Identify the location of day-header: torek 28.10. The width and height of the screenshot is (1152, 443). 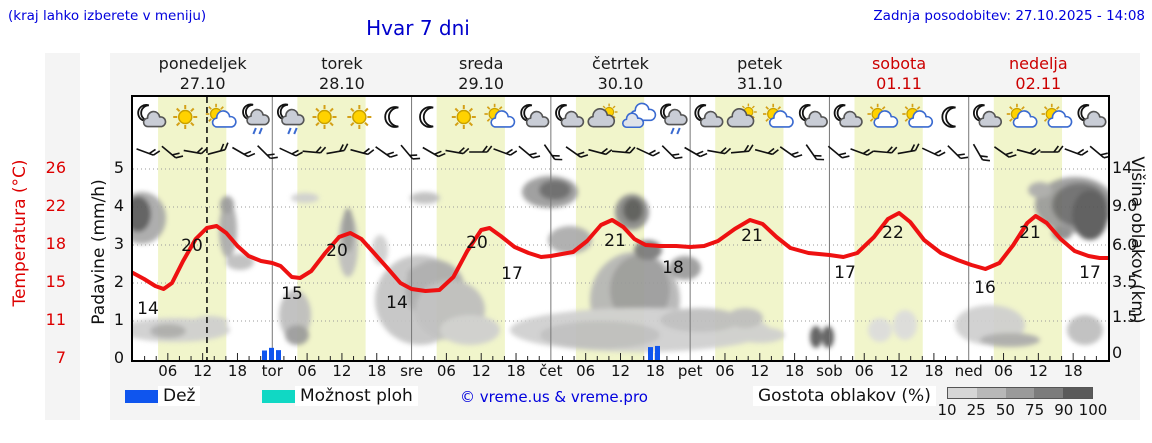
(341, 75).